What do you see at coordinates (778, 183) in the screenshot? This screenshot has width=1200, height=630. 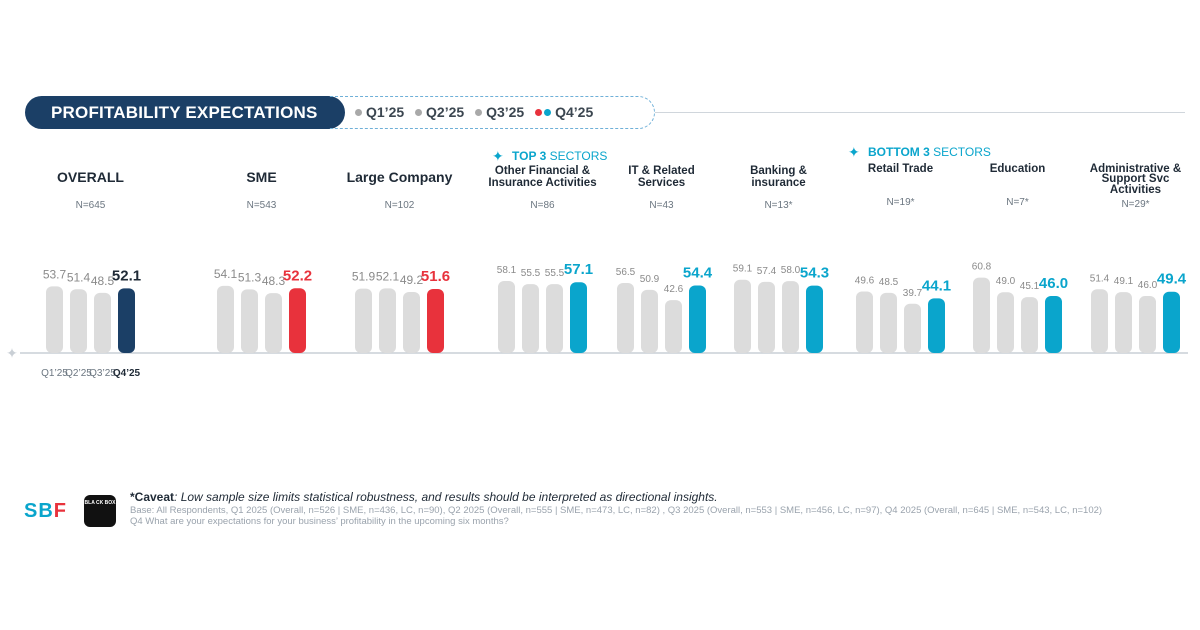 I see `group-title: insurance` at bounding box center [778, 183].